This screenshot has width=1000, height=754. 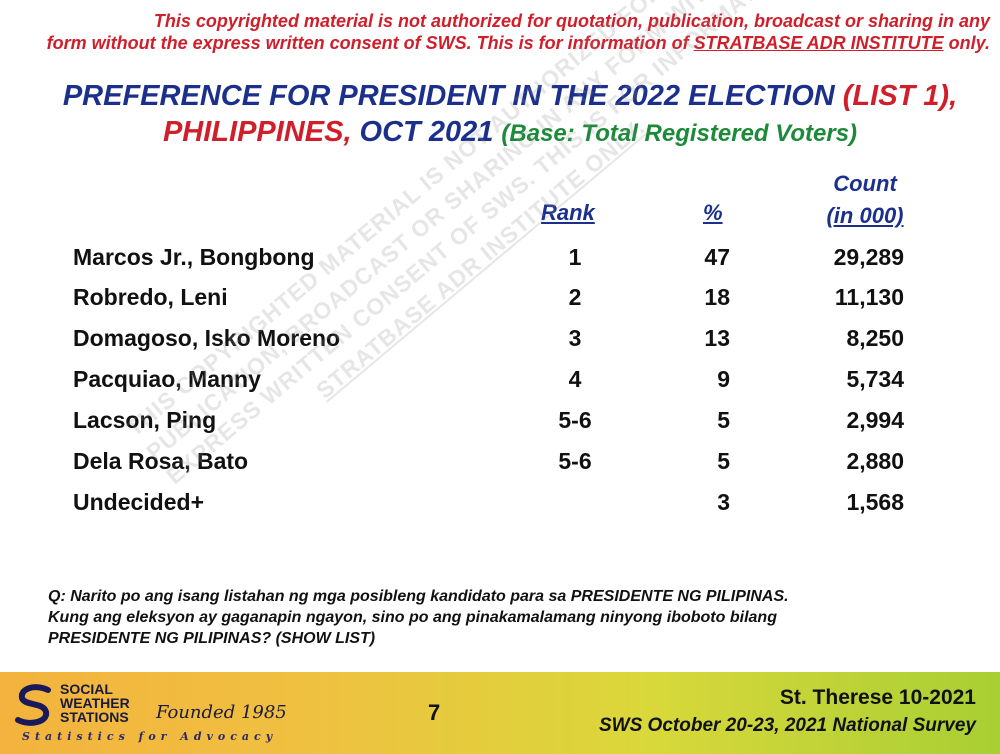 What do you see at coordinates (575, 338) in the screenshot?
I see `candidate-rank: 3` at bounding box center [575, 338].